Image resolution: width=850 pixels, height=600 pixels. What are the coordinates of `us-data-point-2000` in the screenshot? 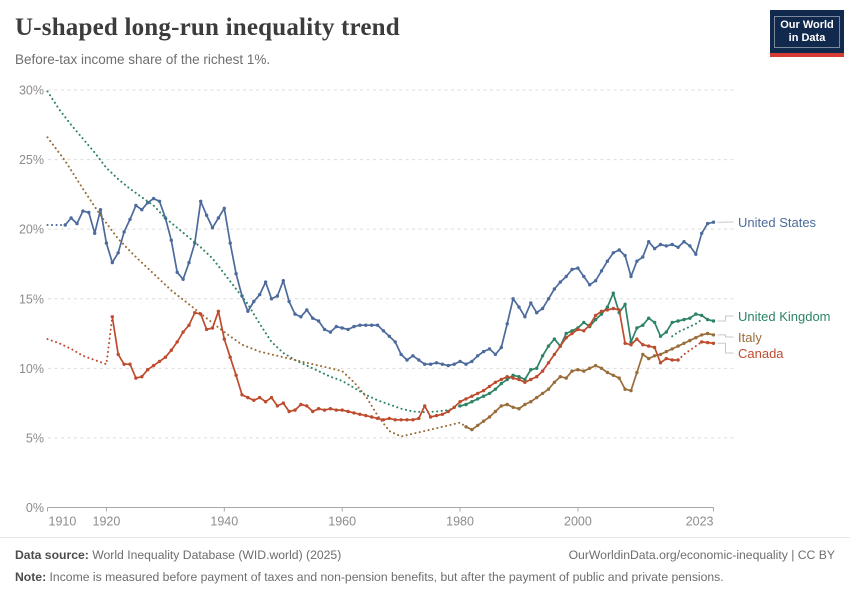 It's located at (578, 268).